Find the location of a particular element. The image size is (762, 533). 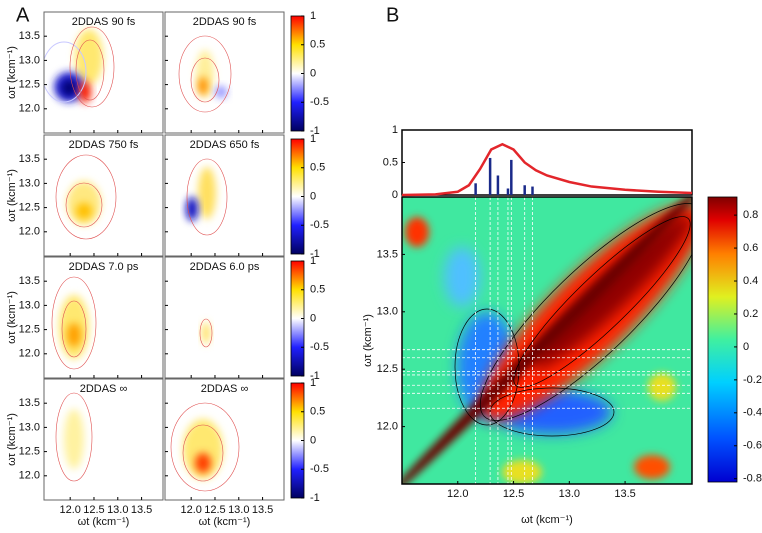

panel-label: A is located at coordinates (23, 15).